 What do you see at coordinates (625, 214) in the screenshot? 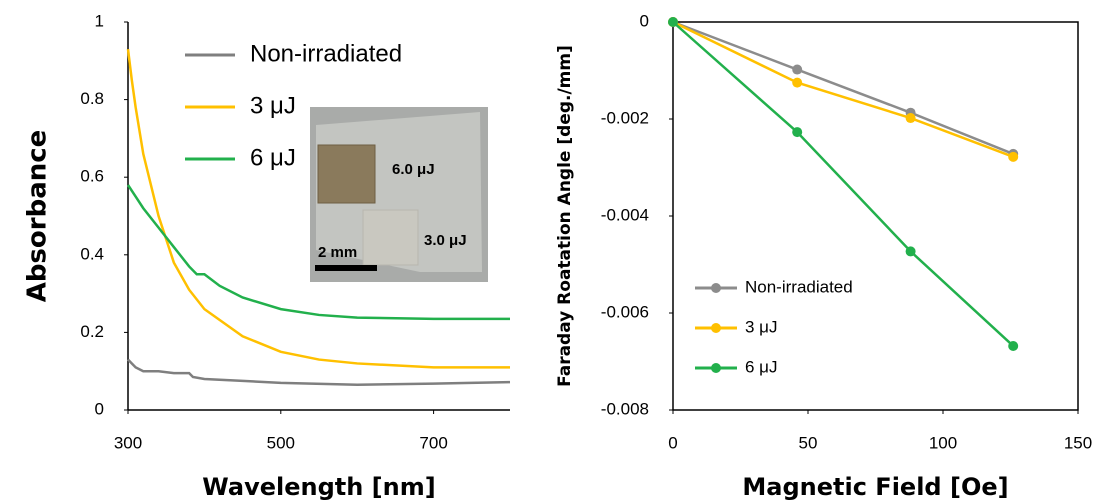
I see `y-tick-label: -0.004` at bounding box center [625, 214].